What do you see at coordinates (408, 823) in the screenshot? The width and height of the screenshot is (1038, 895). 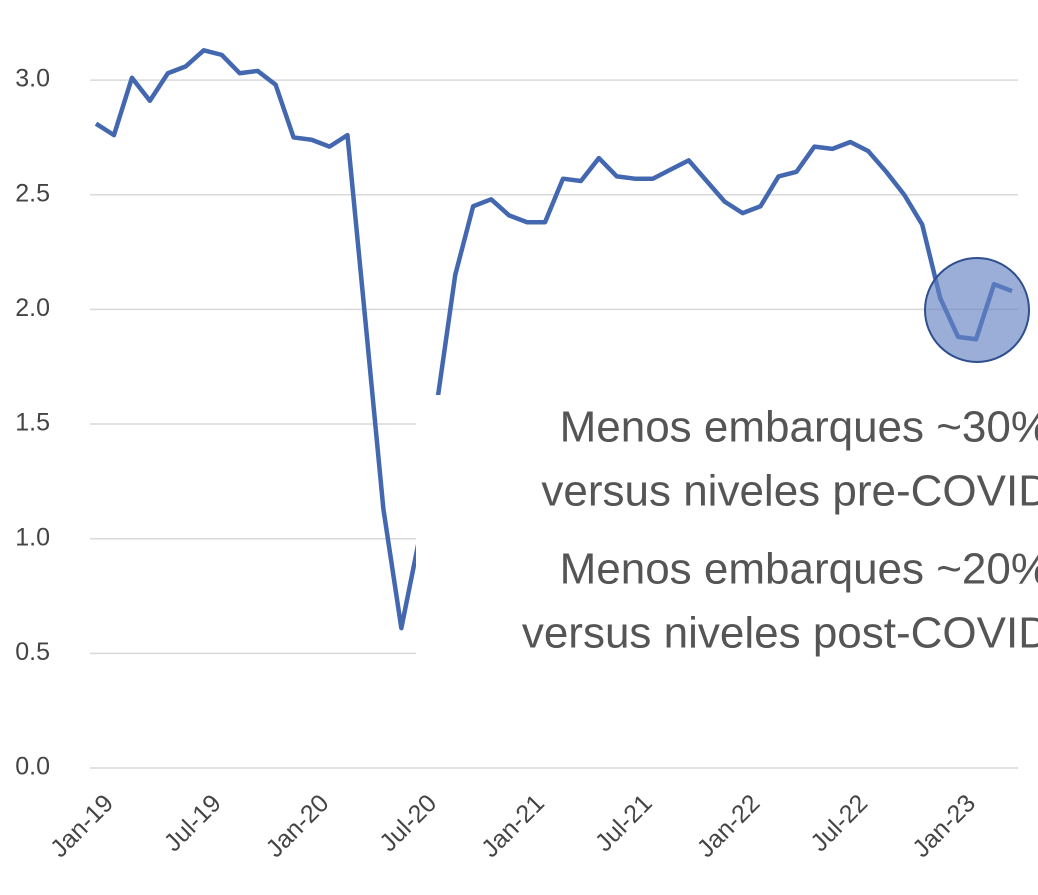 I see `x-tick-label: Jul-20` at bounding box center [408, 823].